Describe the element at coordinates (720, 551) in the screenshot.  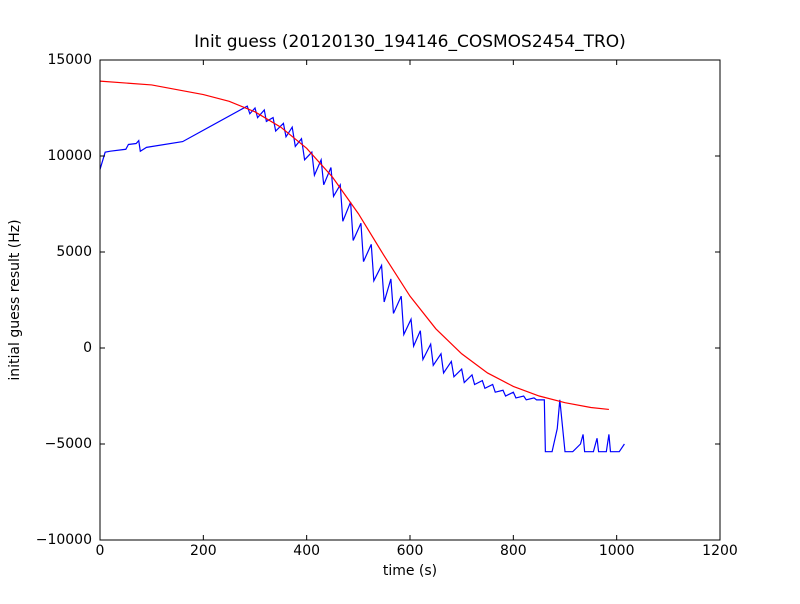
I see `x-tick-label: 1200` at that location.